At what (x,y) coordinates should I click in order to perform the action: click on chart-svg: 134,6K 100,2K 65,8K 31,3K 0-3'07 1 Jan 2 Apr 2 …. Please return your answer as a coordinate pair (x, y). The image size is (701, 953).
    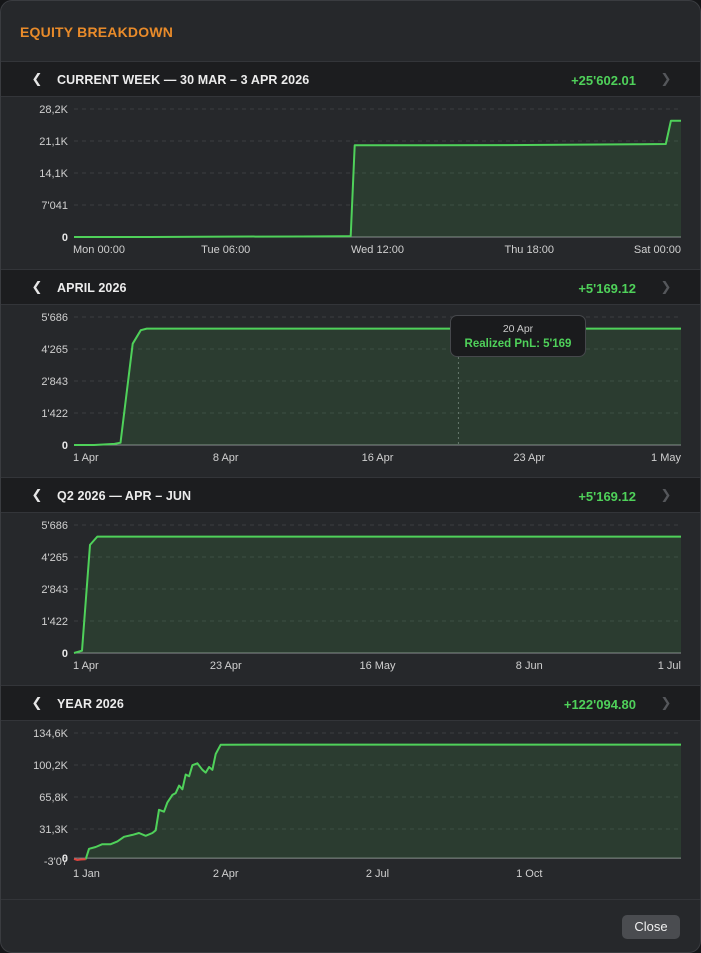
    Looking at the image, I should click on (357, 804).